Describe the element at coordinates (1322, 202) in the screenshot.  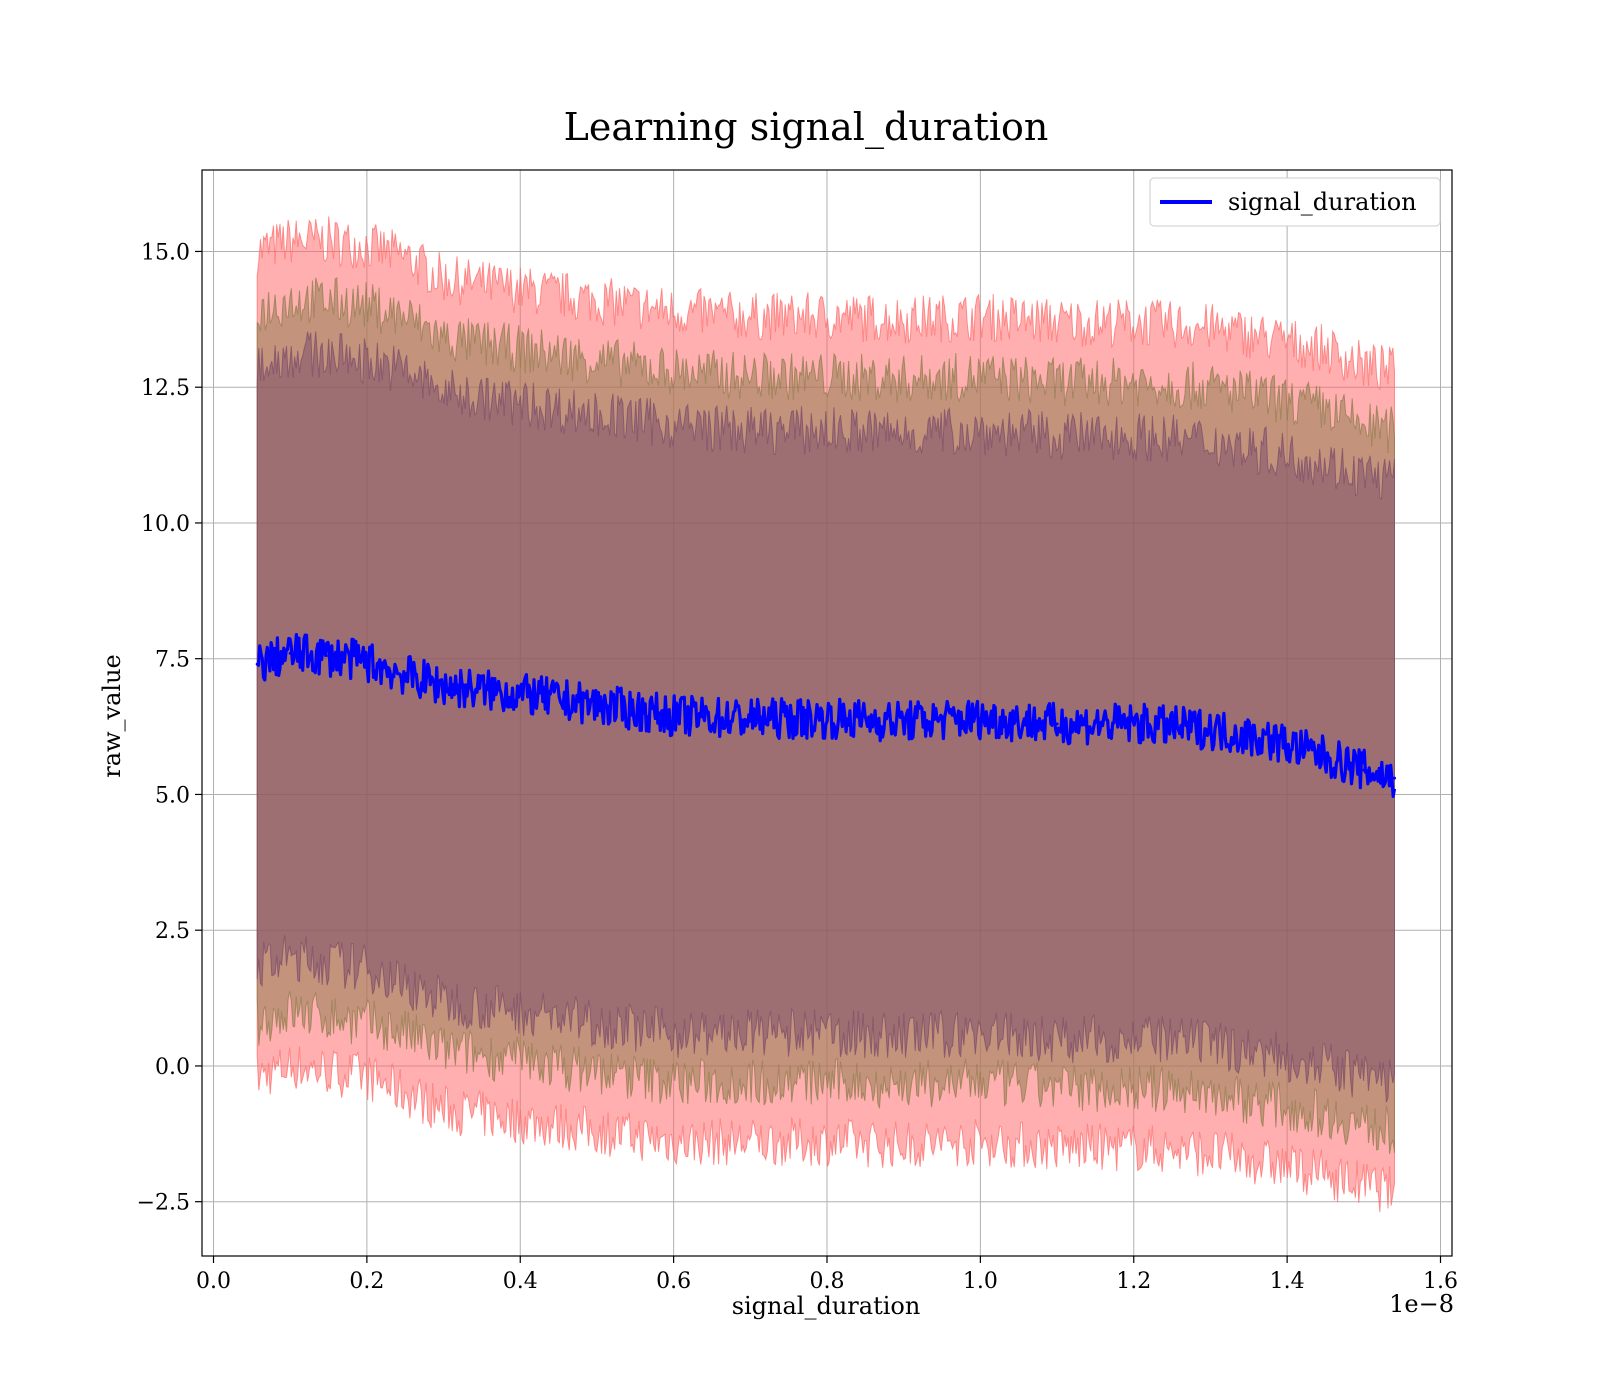
I see `legend-entry-signal-duration: signal_duration` at that location.